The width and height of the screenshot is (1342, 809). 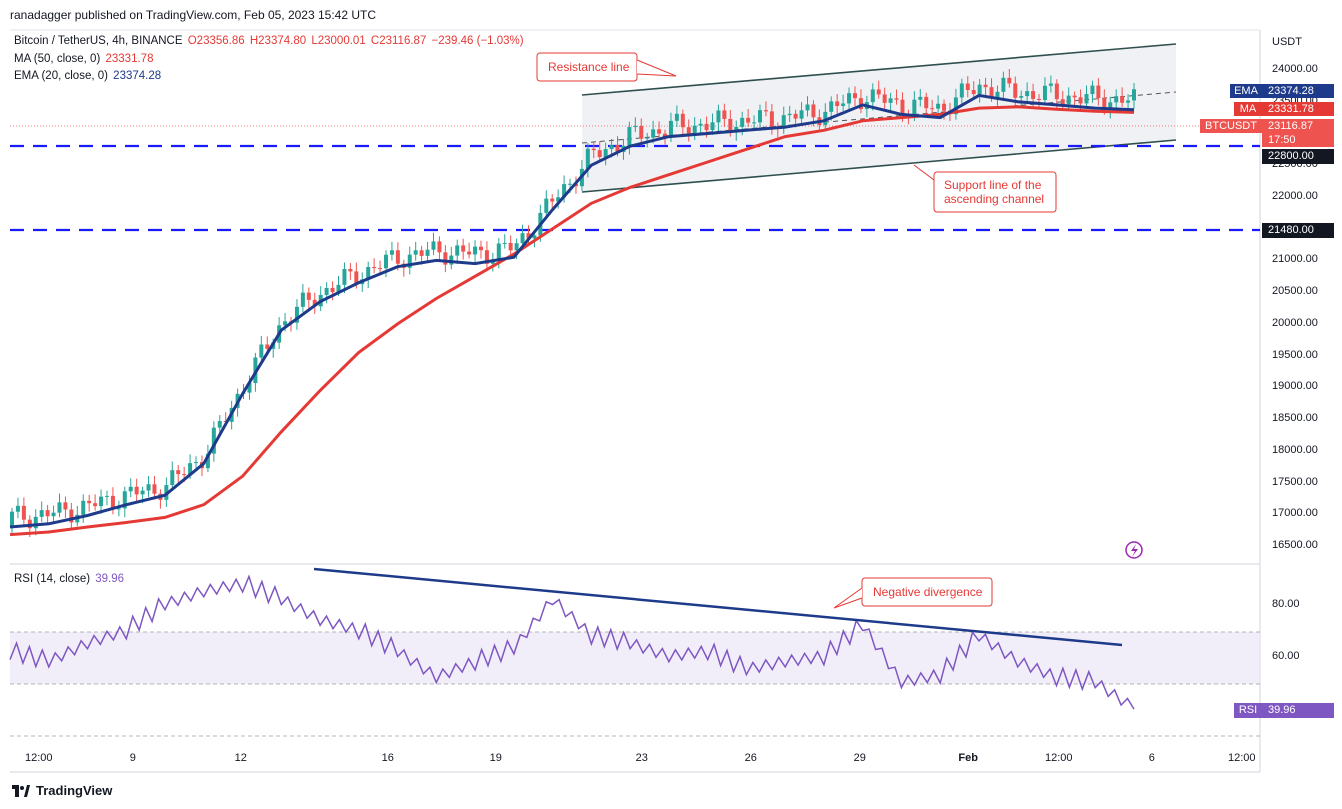 What do you see at coordinates (1134, 550) in the screenshot?
I see `lightning-icon` at bounding box center [1134, 550].